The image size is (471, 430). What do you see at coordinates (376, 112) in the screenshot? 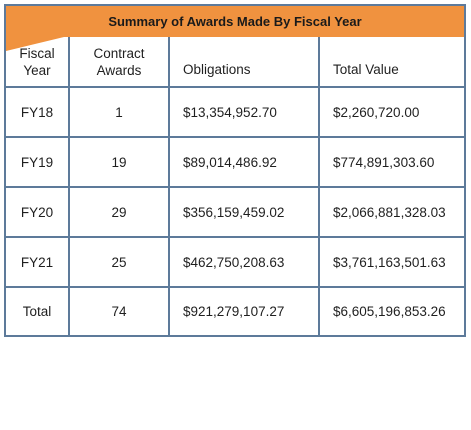
I see `cell-total-value: $2,260,720.00` at bounding box center [376, 112].